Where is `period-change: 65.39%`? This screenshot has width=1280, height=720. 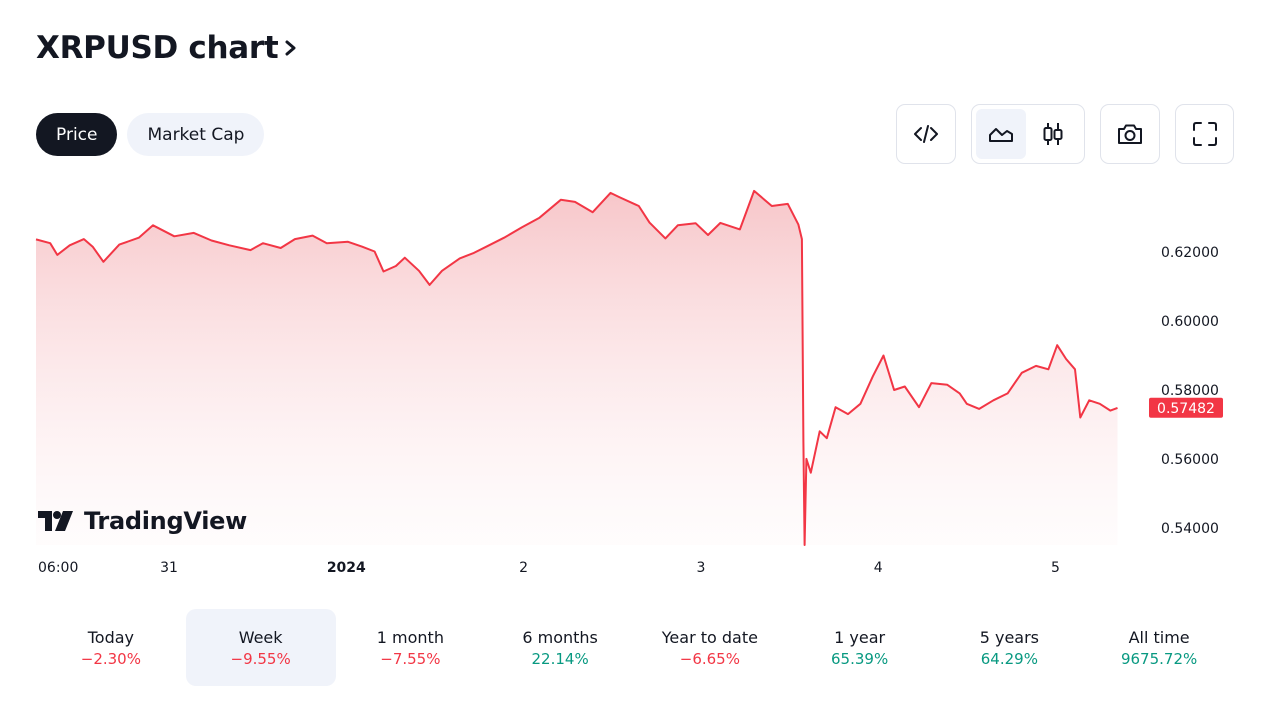 period-change: 65.39% is located at coordinates (860, 658).